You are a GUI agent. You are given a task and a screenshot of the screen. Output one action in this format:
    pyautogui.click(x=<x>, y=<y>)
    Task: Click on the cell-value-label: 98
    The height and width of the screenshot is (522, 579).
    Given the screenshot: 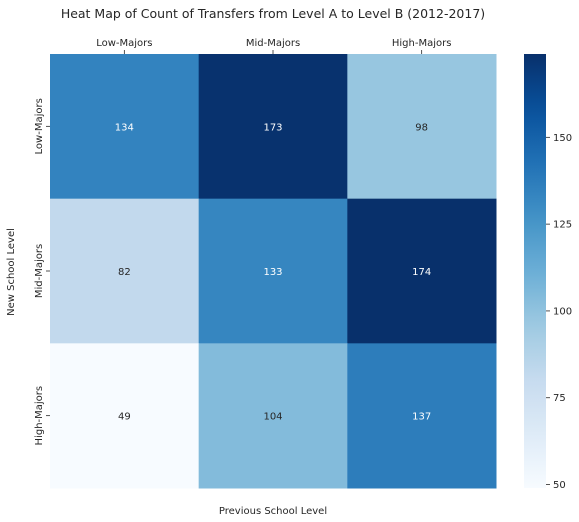 What is the action you would take?
    pyautogui.click(x=421, y=127)
    